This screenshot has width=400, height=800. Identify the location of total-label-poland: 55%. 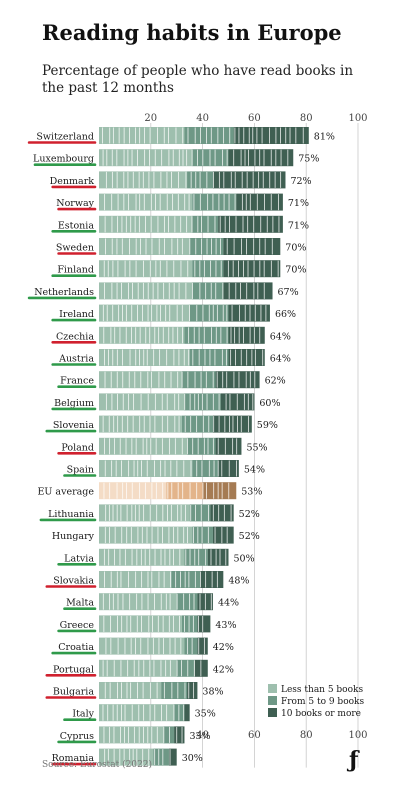
(256, 447).